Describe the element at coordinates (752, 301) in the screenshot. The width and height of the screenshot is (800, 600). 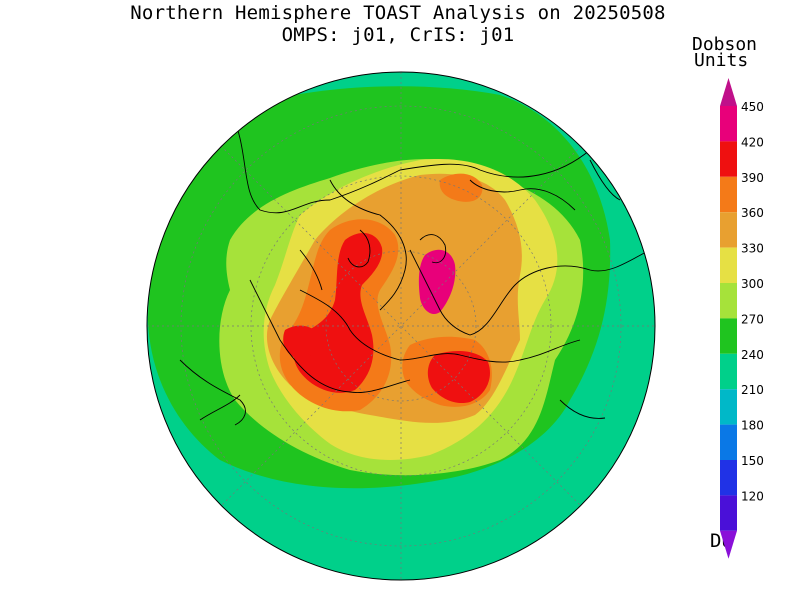
I see `colorbar-tick-labels: 450 420 390 360 330 300 270 240 210 180 150 120` at that location.